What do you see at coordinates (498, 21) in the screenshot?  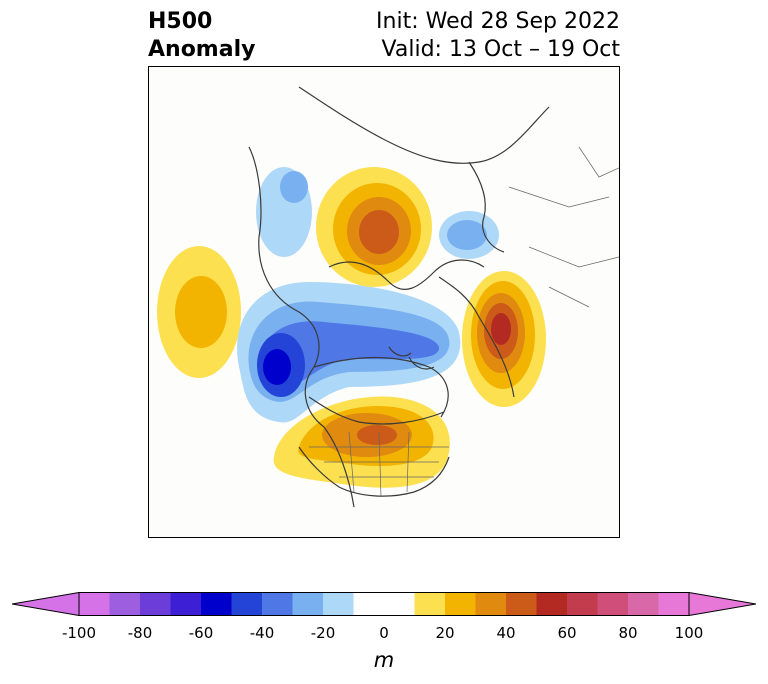 I see `init-date: Init: Wed 28 Sep 2022` at bounding box center [498, 21].